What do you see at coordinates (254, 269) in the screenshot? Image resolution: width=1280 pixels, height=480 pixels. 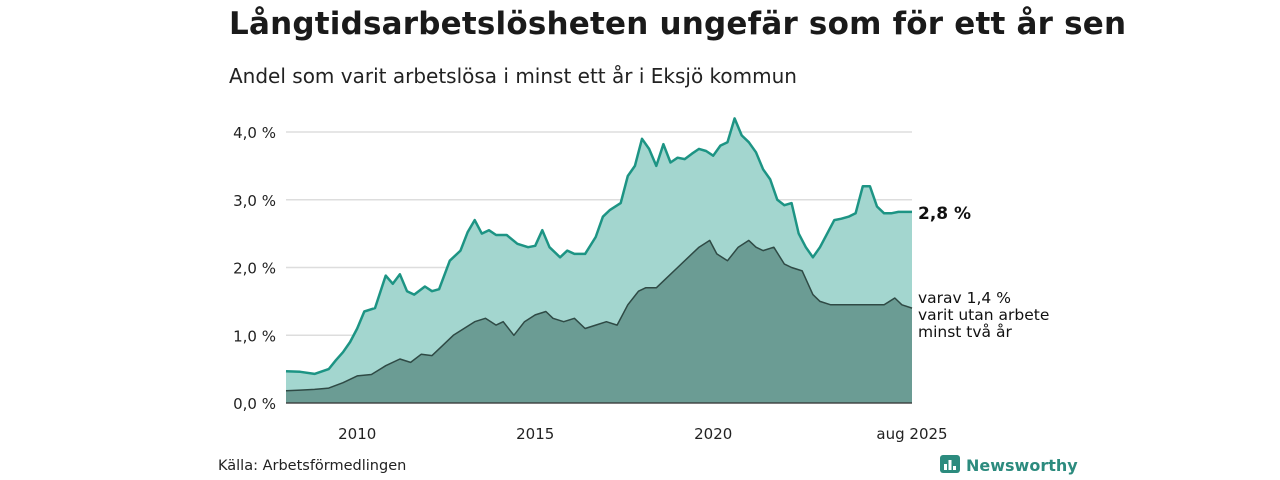 I see `y-tick-label: 2,0 %` at bounding box center [254, 269].